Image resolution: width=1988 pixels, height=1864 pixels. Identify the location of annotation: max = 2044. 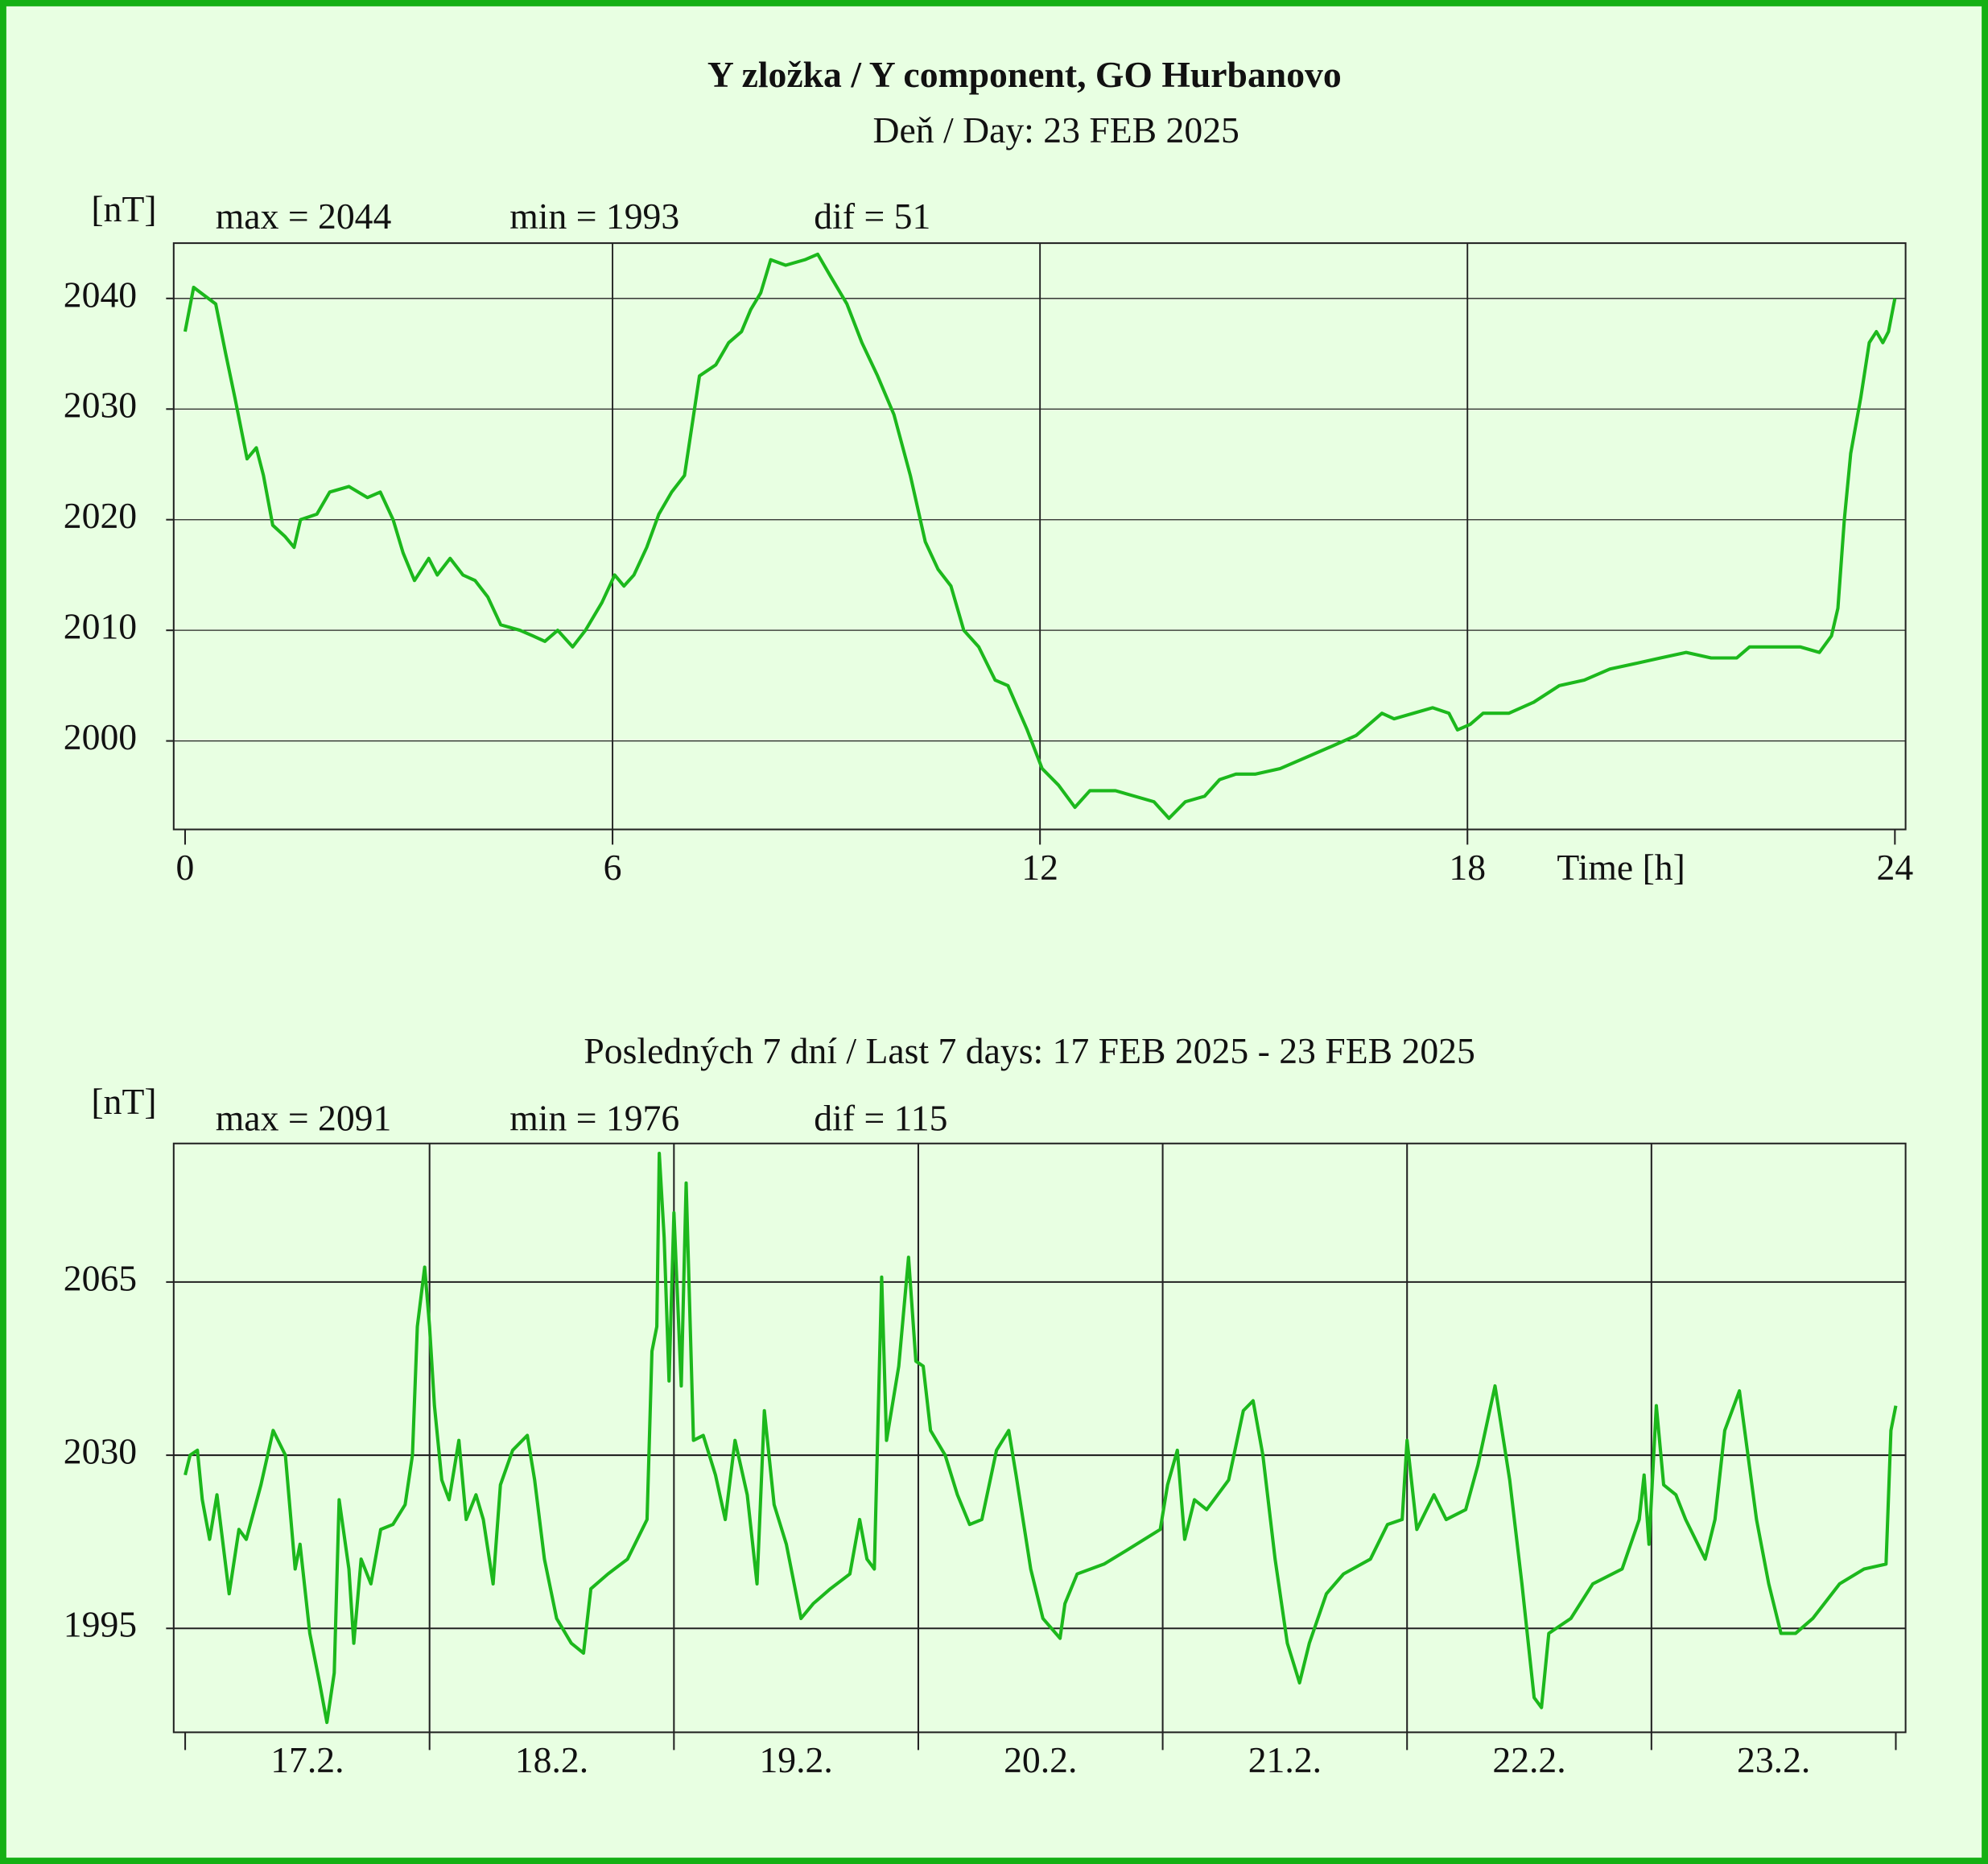
(304, 216).